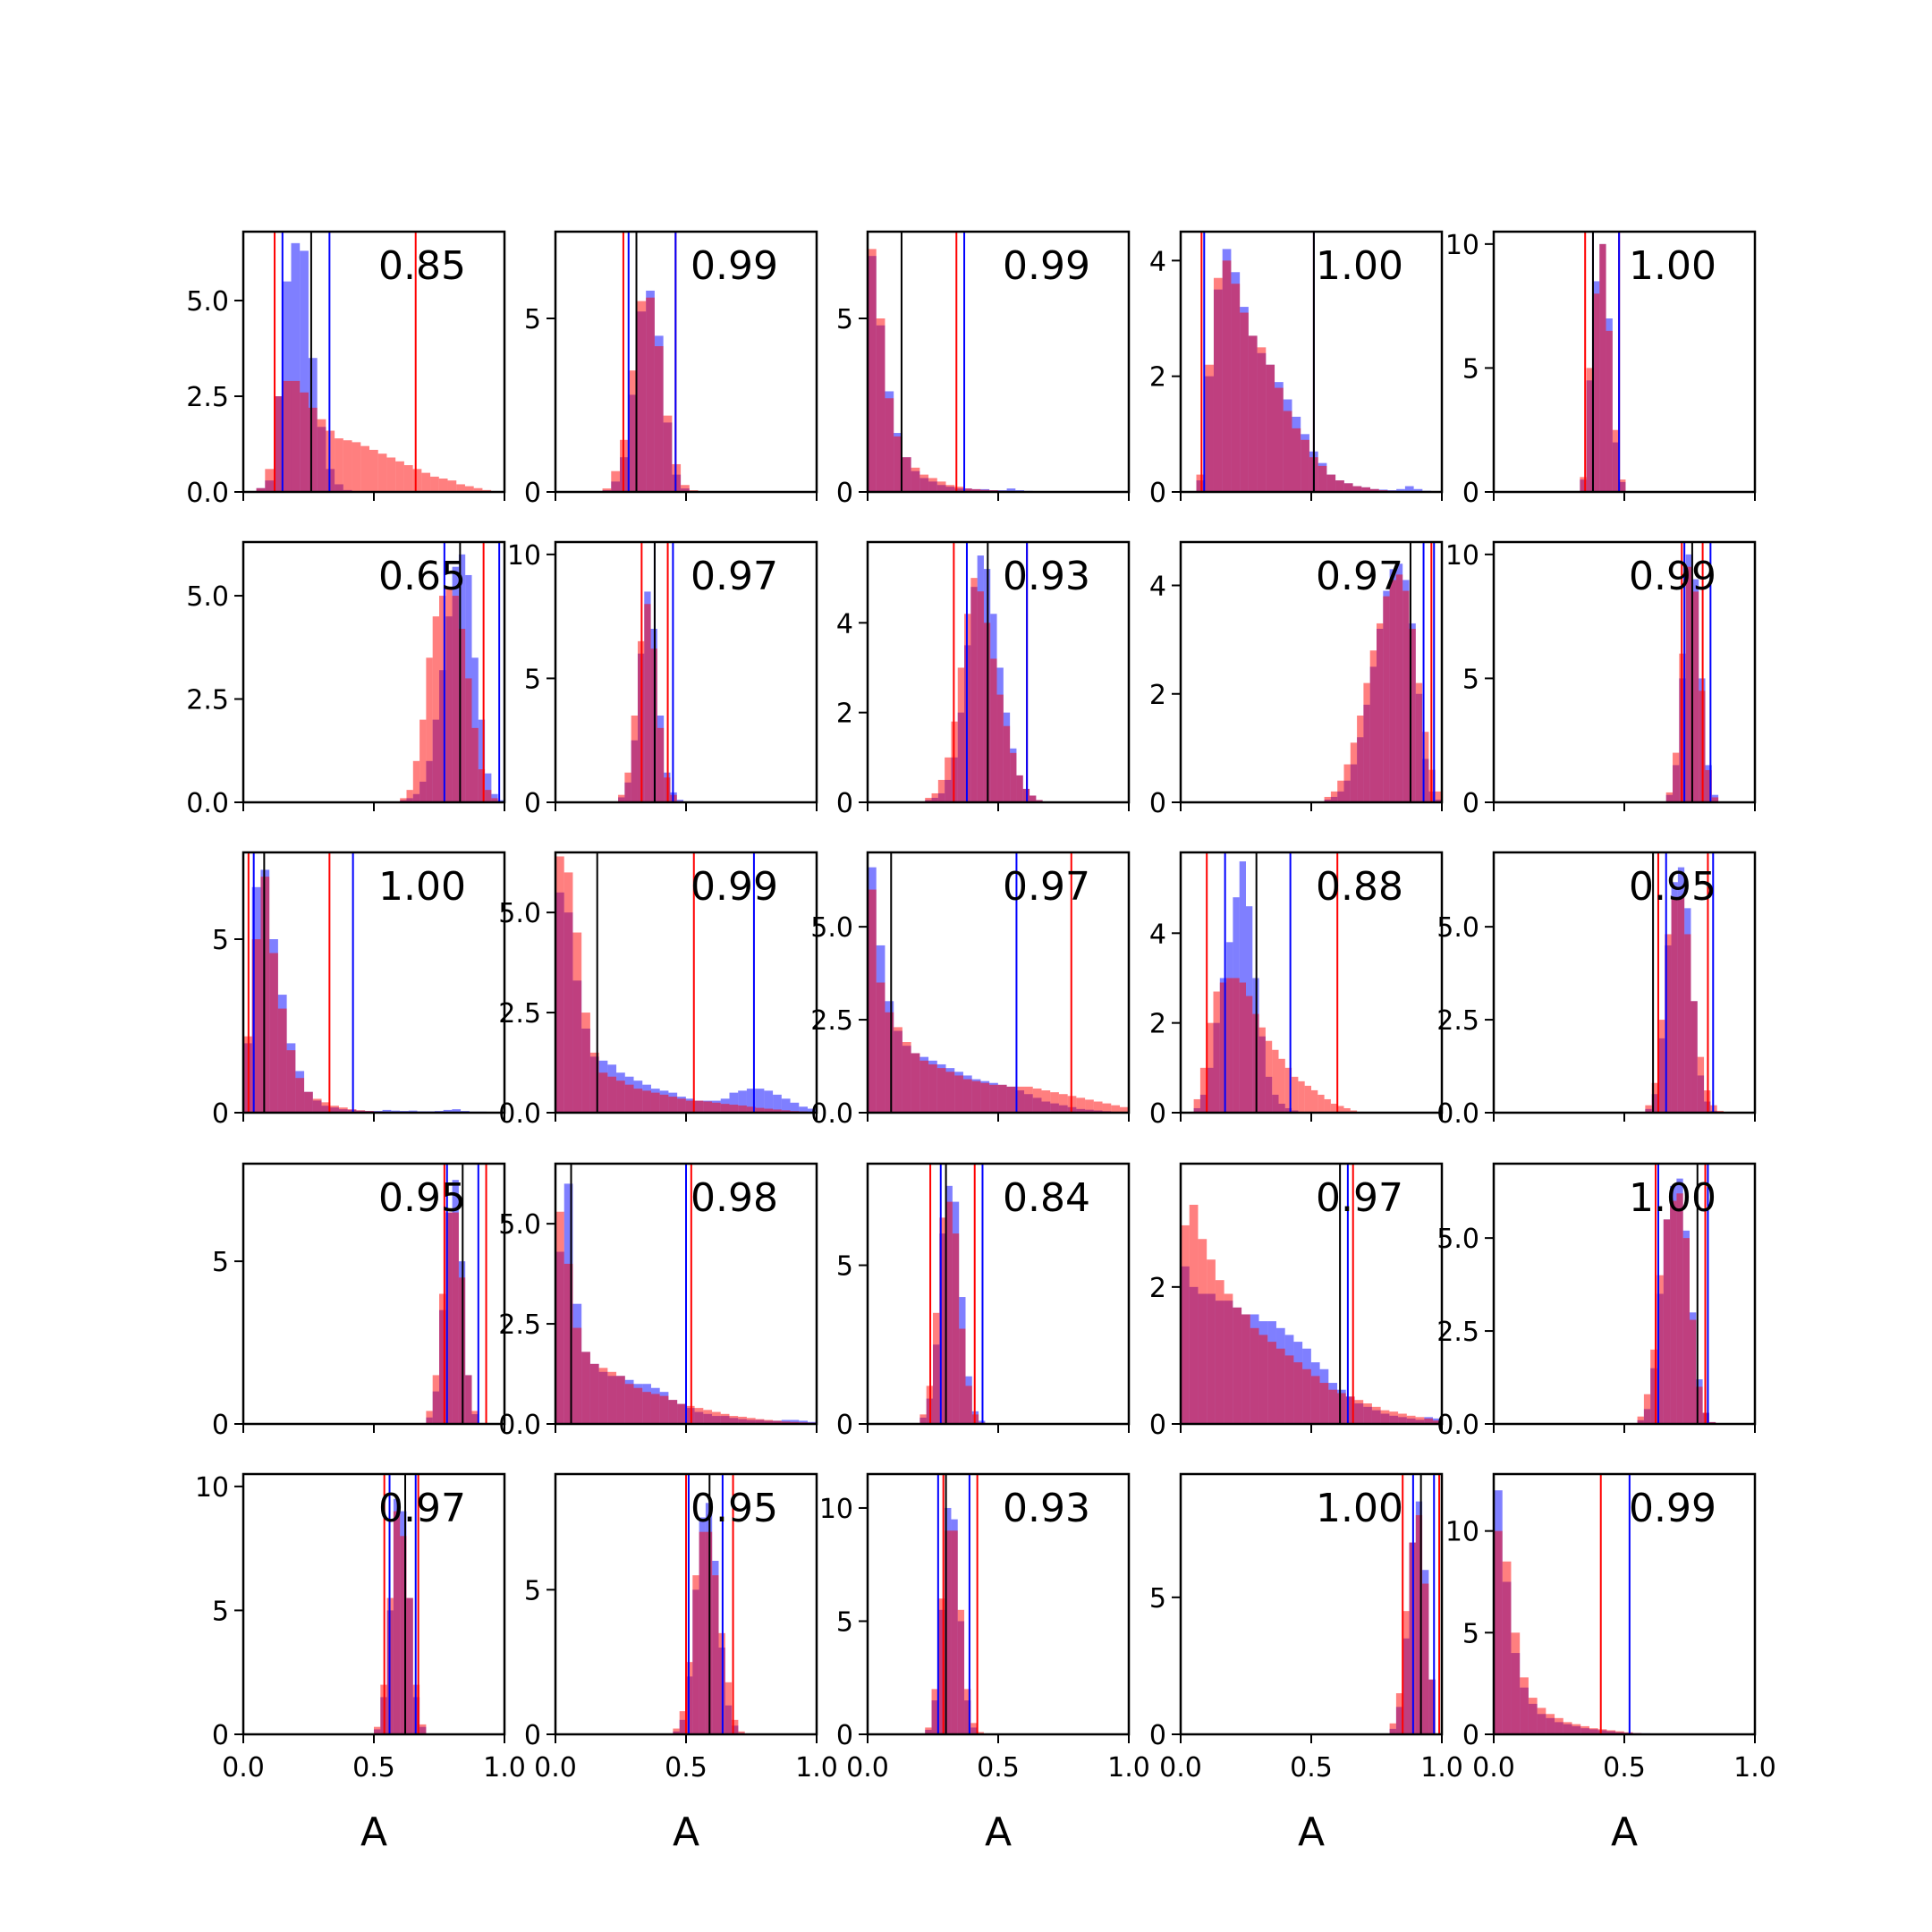  I want to click on x-tick-label: 0.0, so click(555, 1768).